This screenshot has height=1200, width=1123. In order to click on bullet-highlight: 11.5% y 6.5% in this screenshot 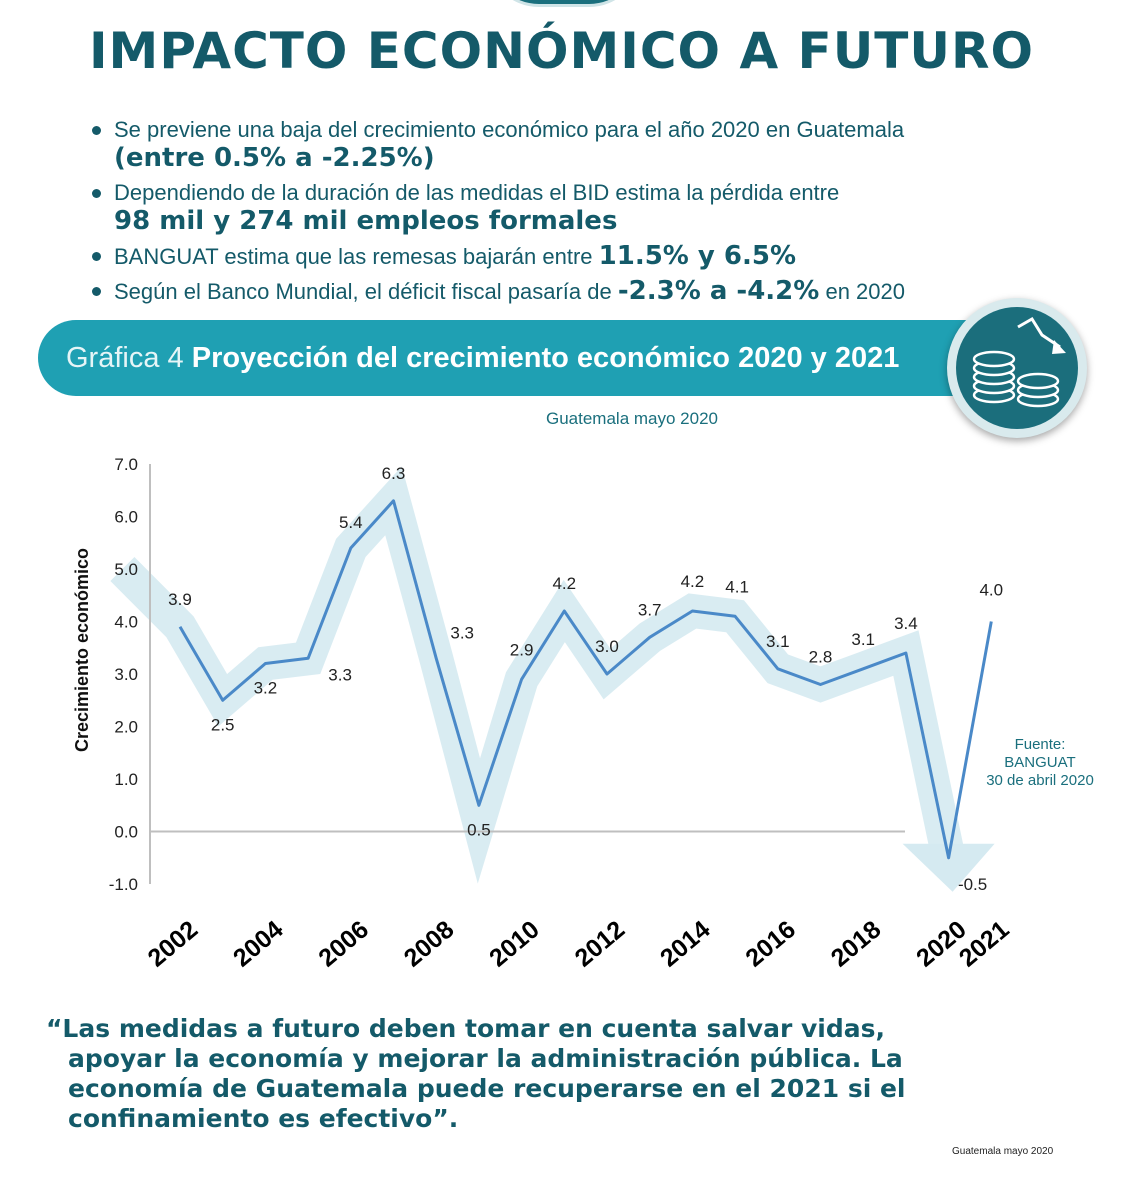, I will do `click(697, 256)`.